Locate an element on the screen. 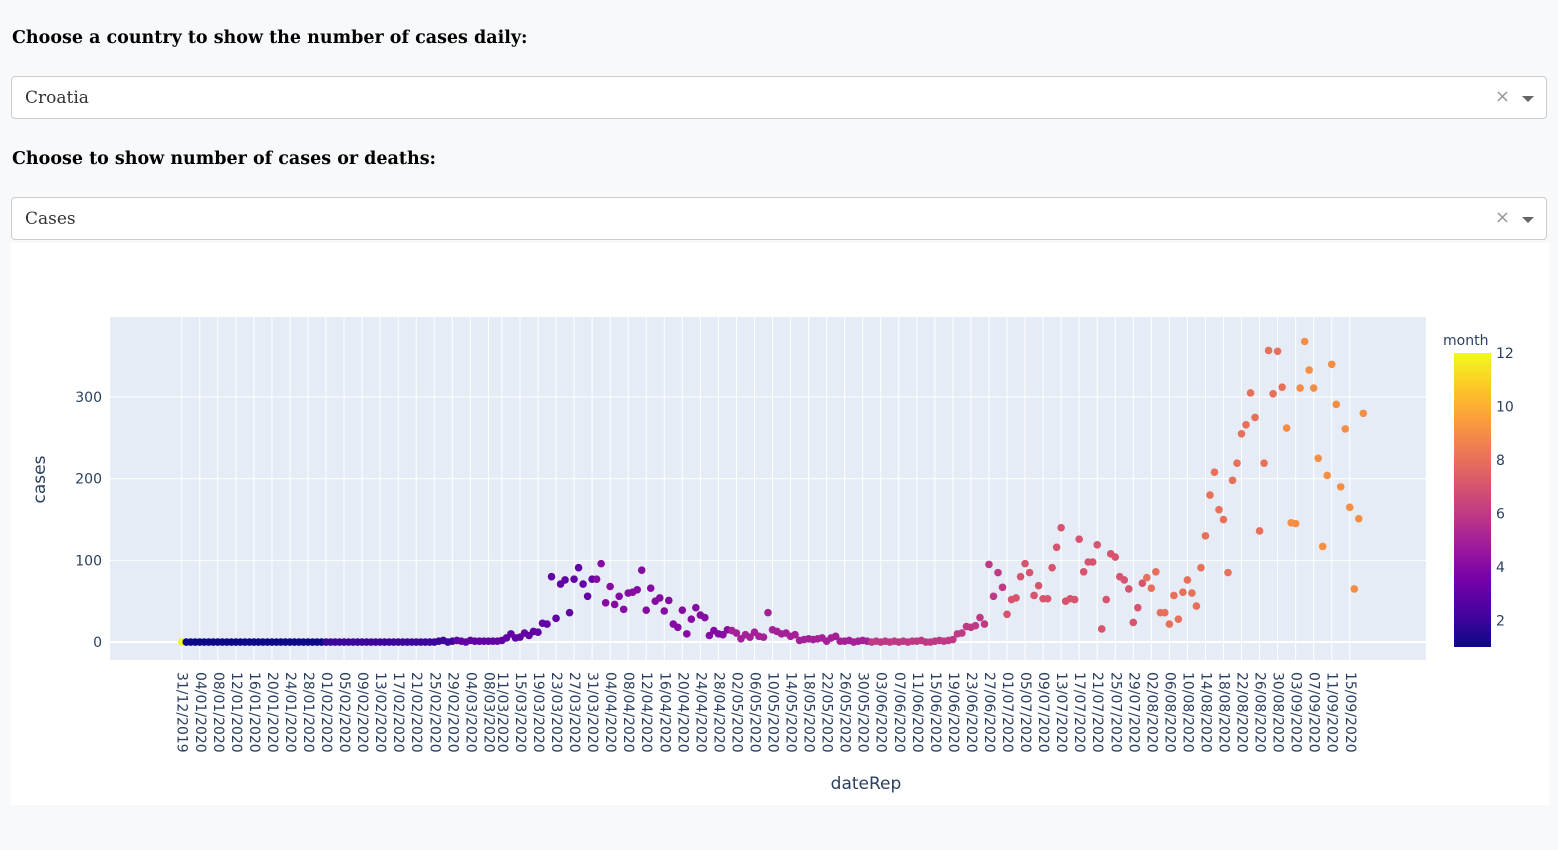  metric-dropdown: Cases × is located at coordinates (779, 218).